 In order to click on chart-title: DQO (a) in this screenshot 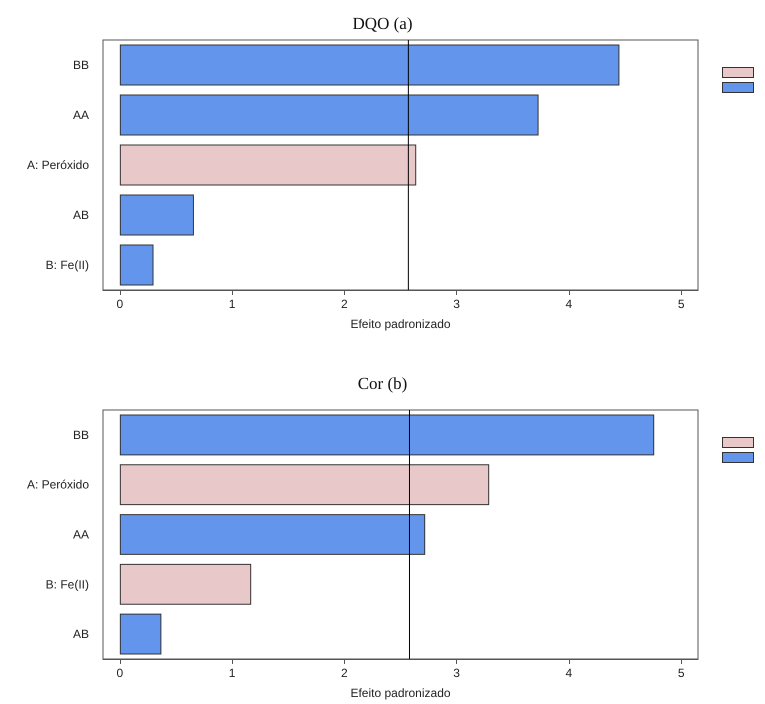, I will do `click(382, 23)`.